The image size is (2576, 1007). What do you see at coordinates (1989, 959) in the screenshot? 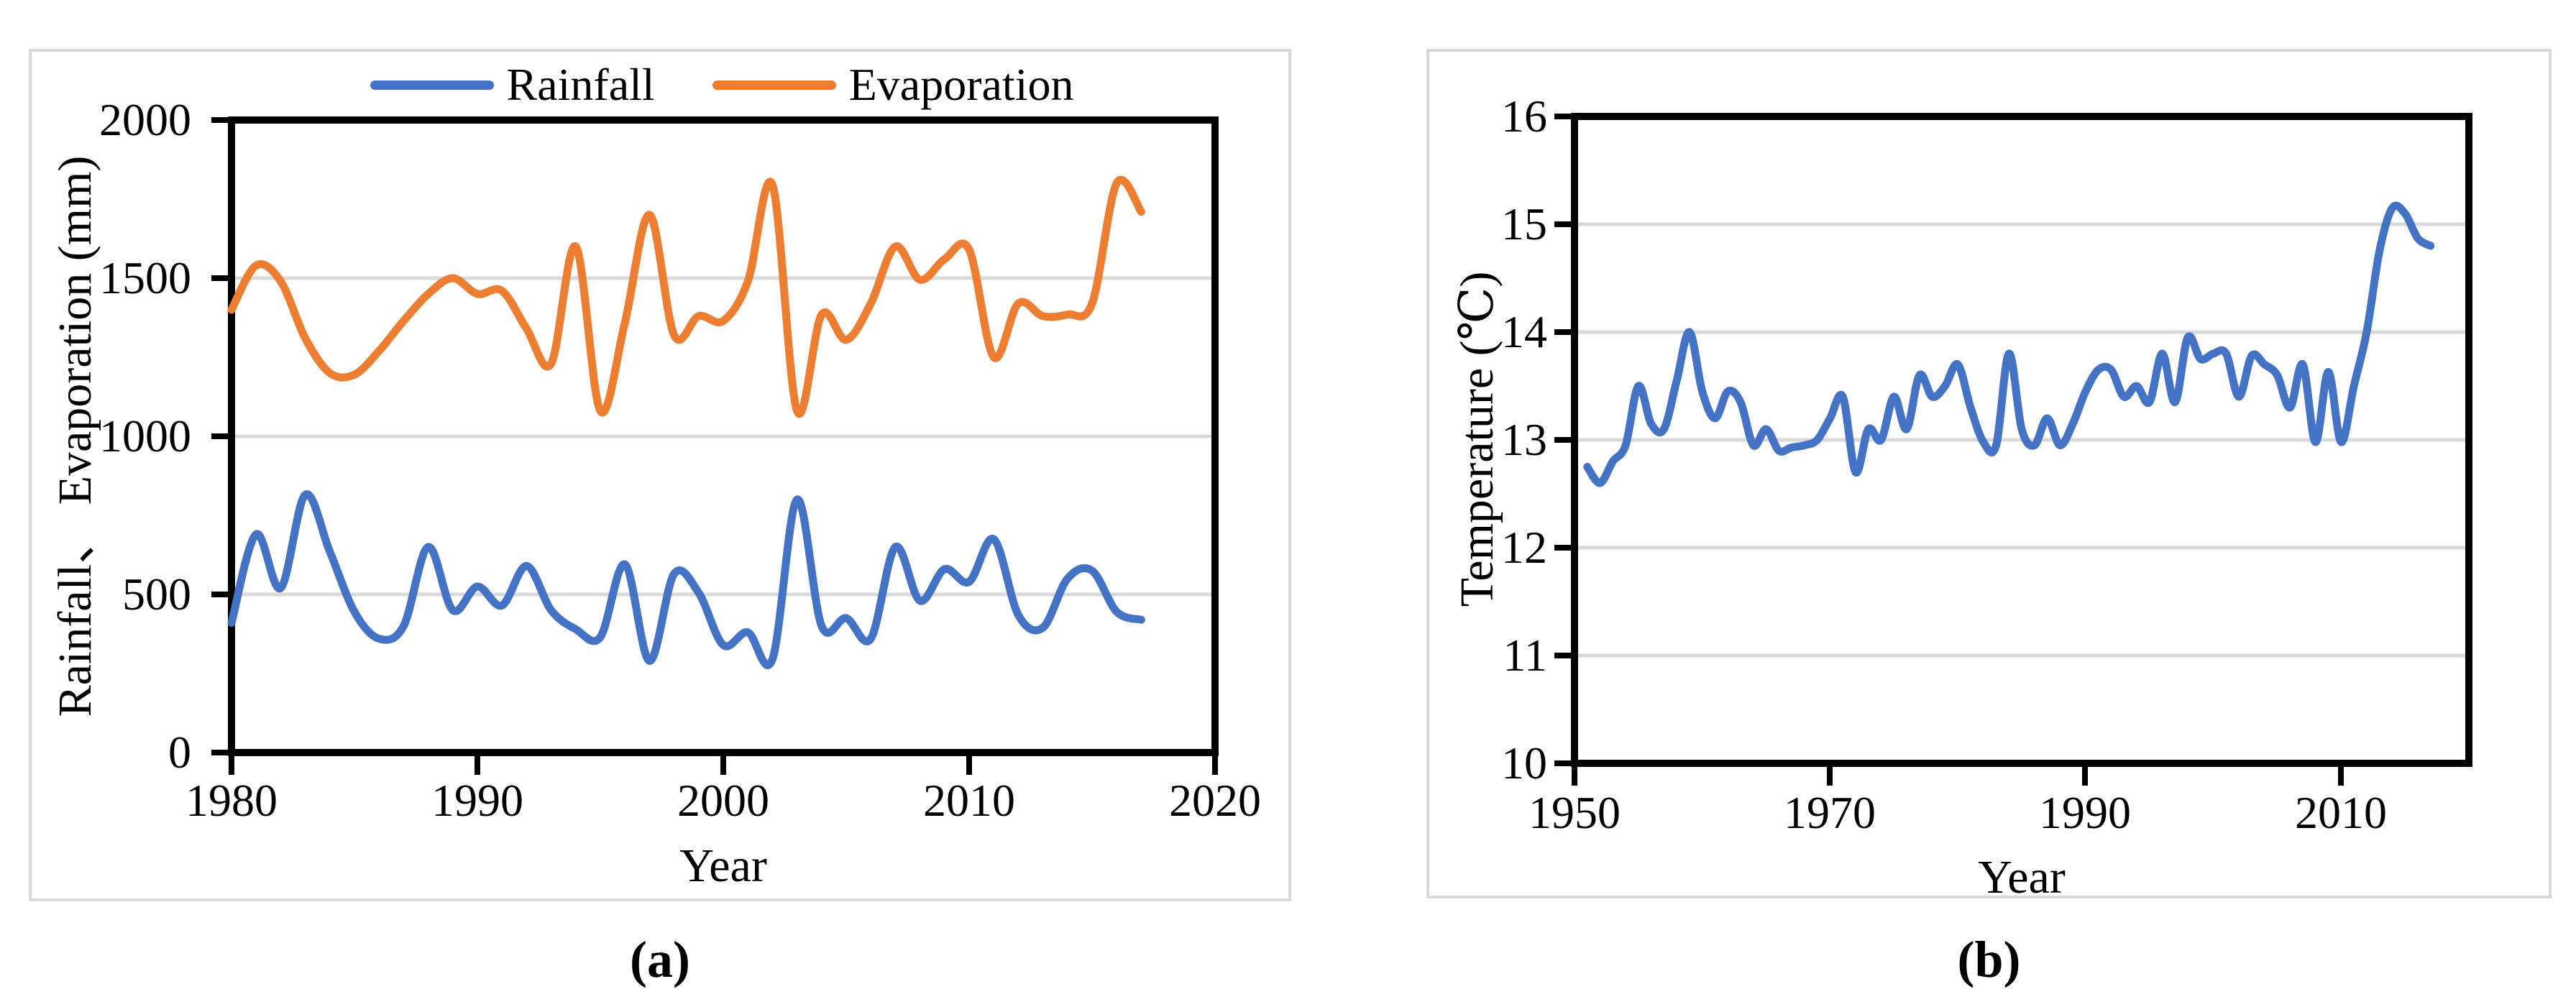
I see `caption-b: (b)` at bounding box center [1989, 959].